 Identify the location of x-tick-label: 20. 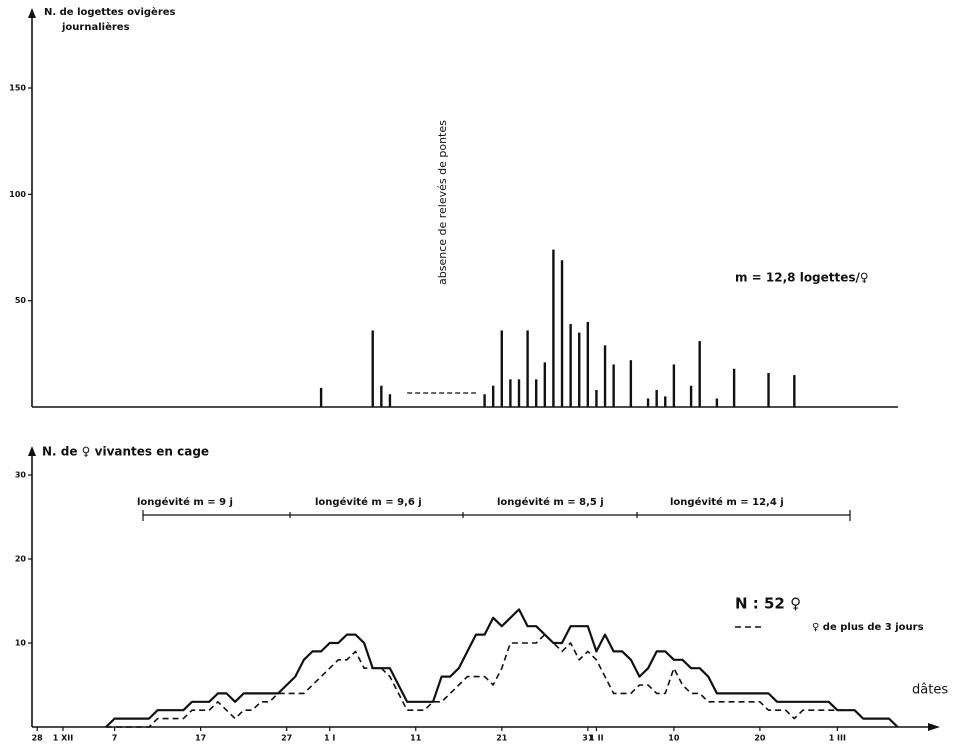
(760, 738).